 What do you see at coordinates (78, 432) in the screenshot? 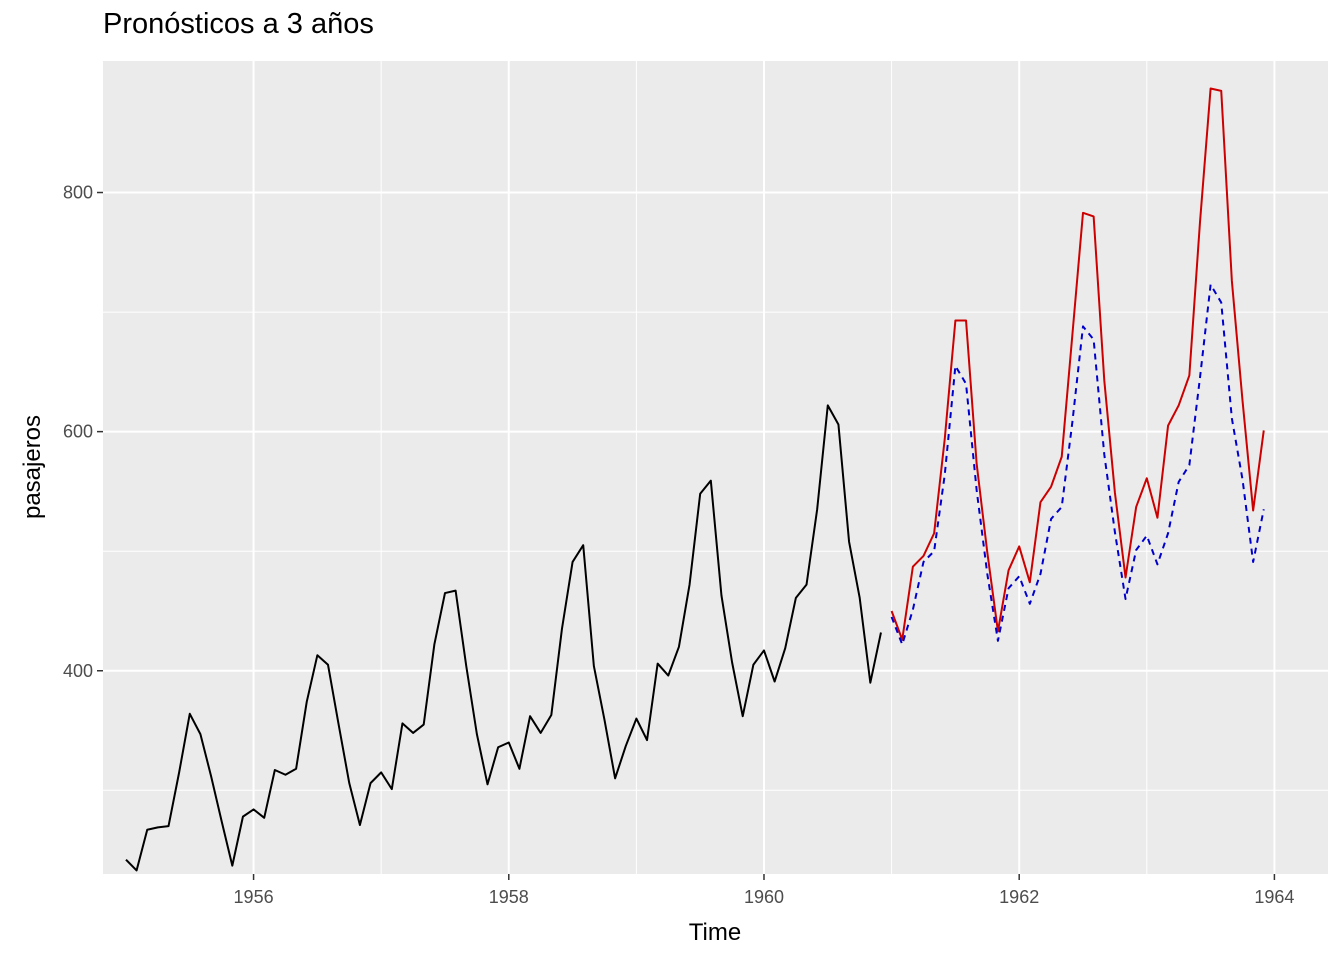
I see `y-tick-label: 600` at bounding box center [78, 432].